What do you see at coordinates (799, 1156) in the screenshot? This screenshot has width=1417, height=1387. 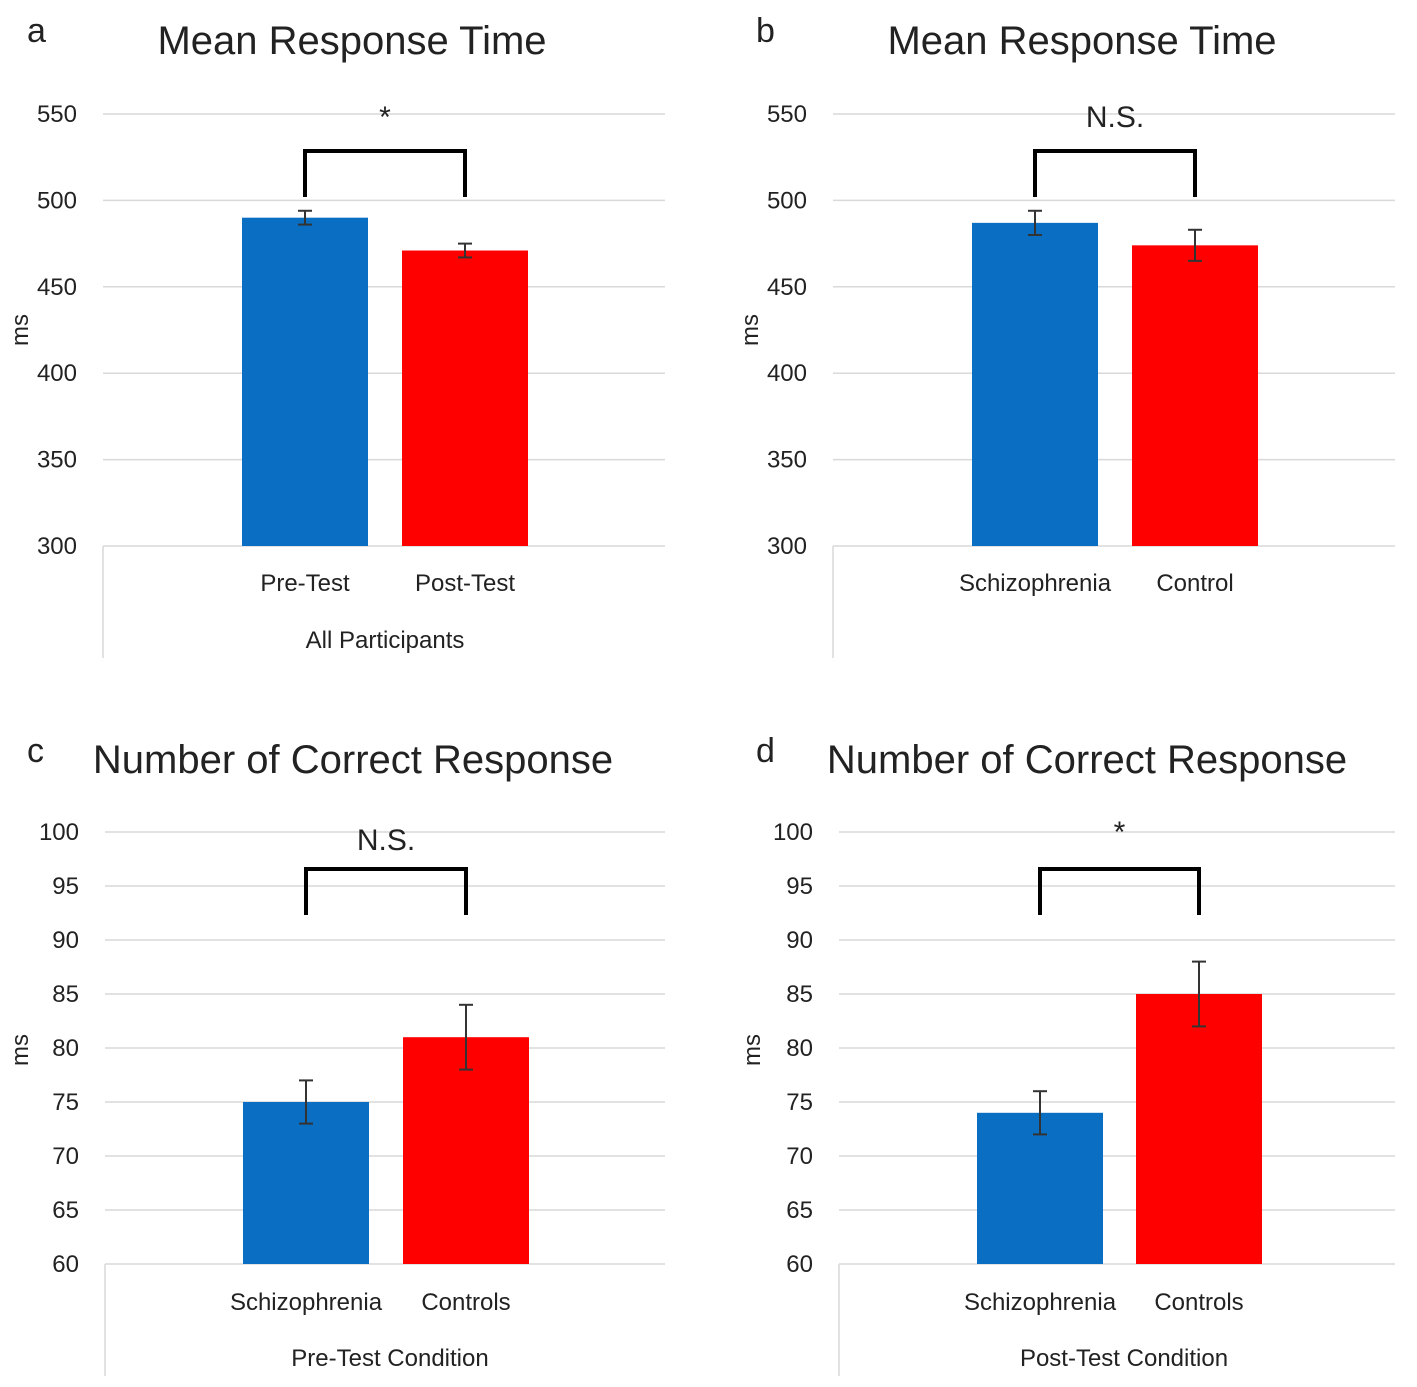 I see `panel-d-ytick-70: 70` at bounding box center [799, 1156].